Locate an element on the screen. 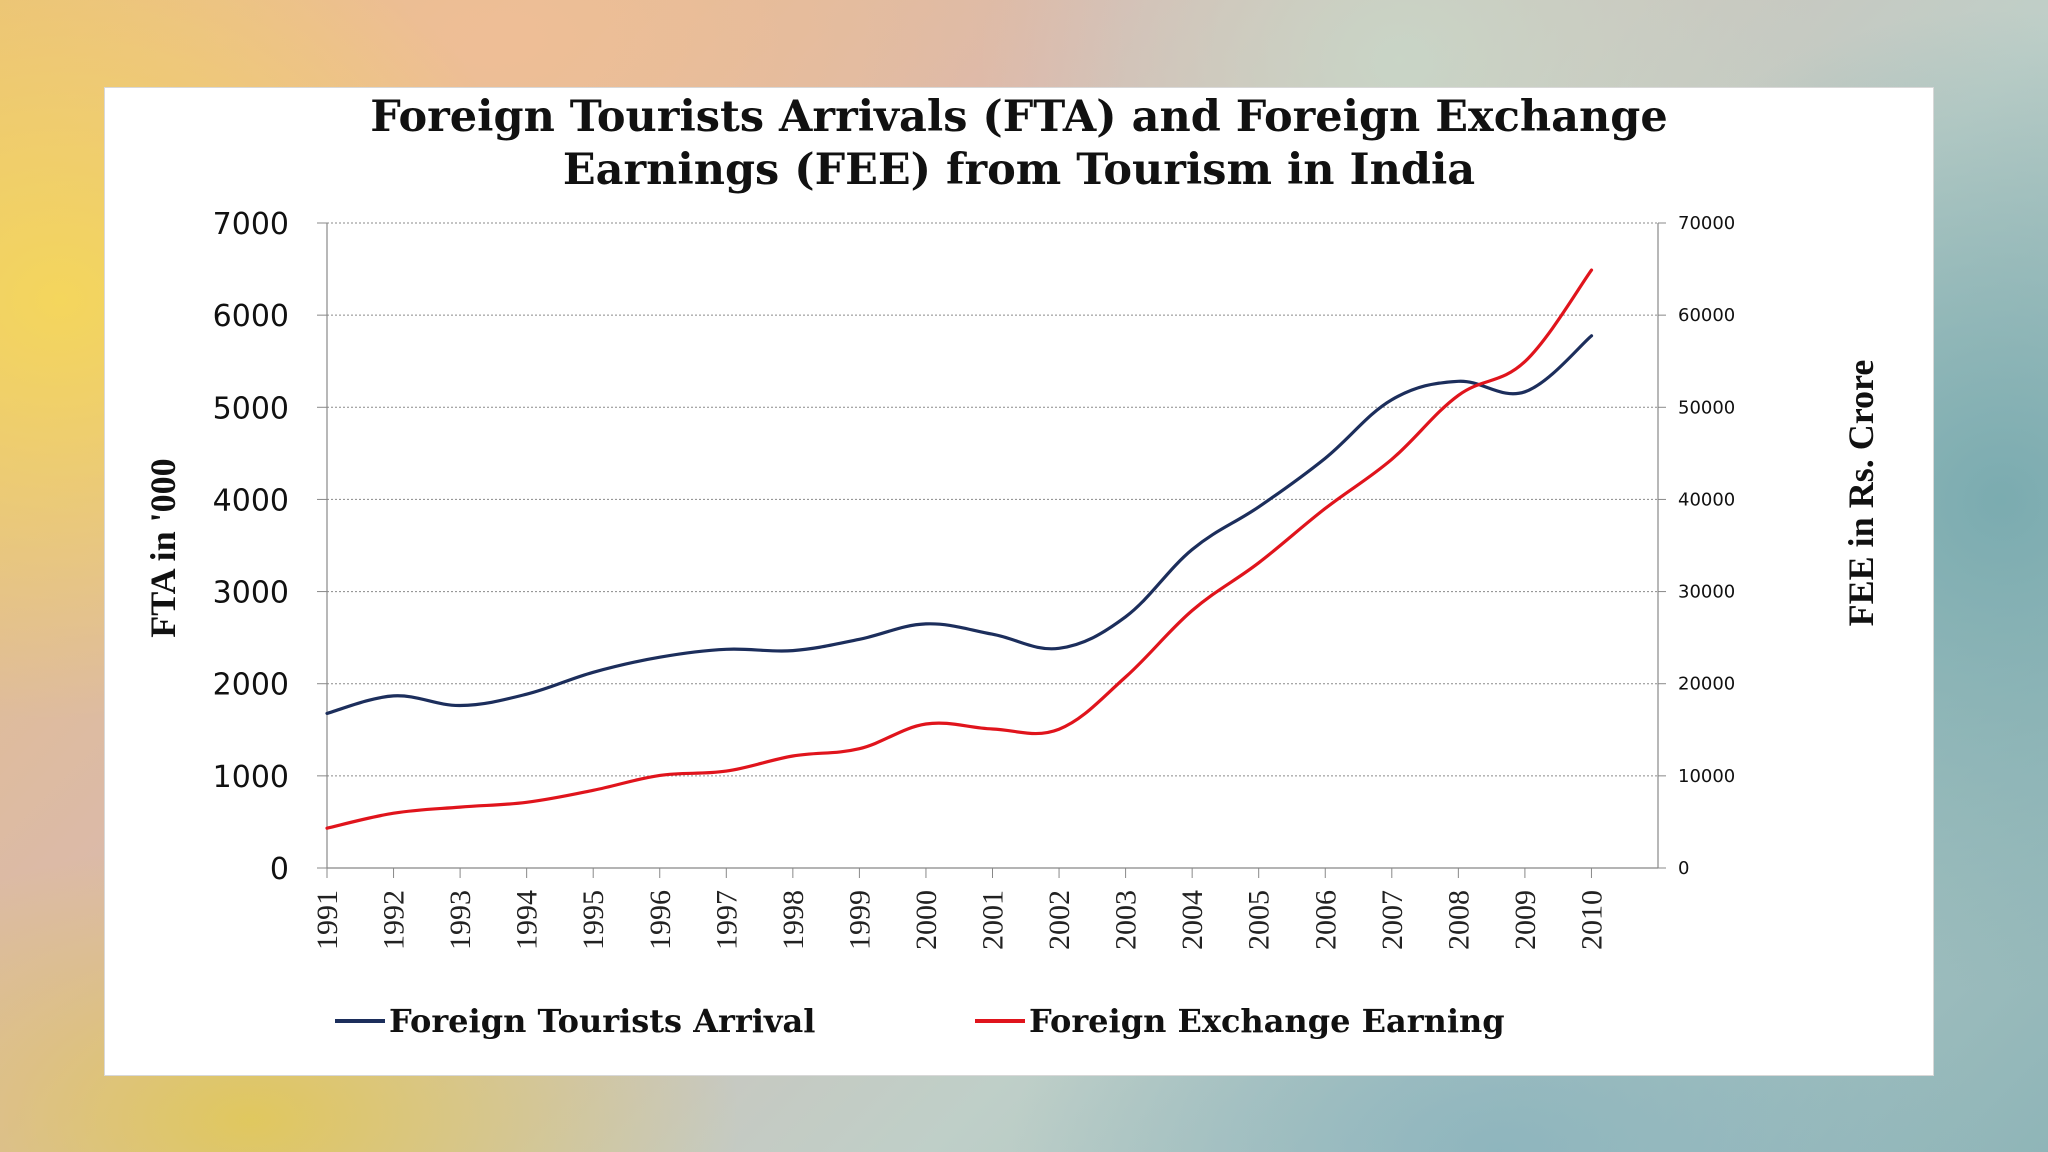 This screenshot has width=2048, height=1152. y-tick-label-right: 10000 is located at coordinates (1706, 776).